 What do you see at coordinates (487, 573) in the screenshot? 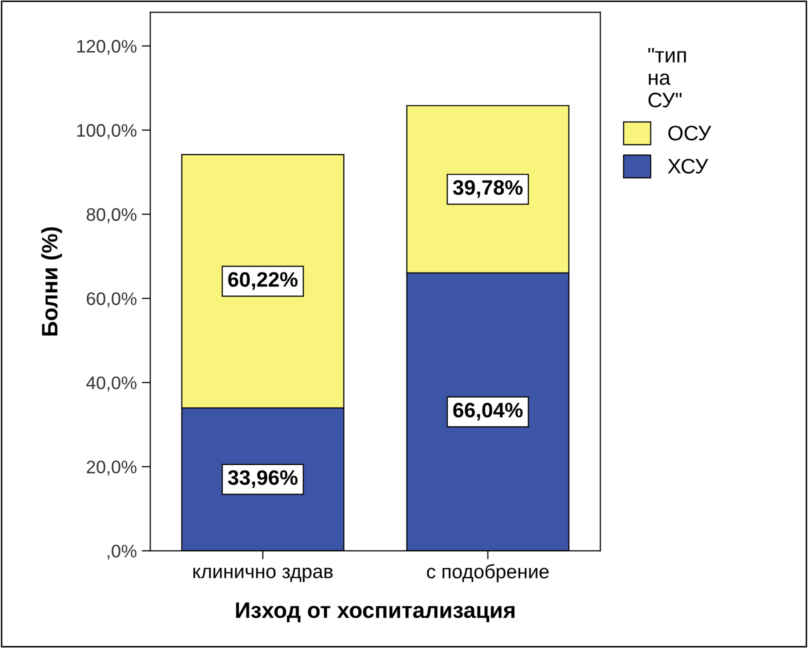
I see `x-tick-label: с подобрение` at bounding box center [487, 573].